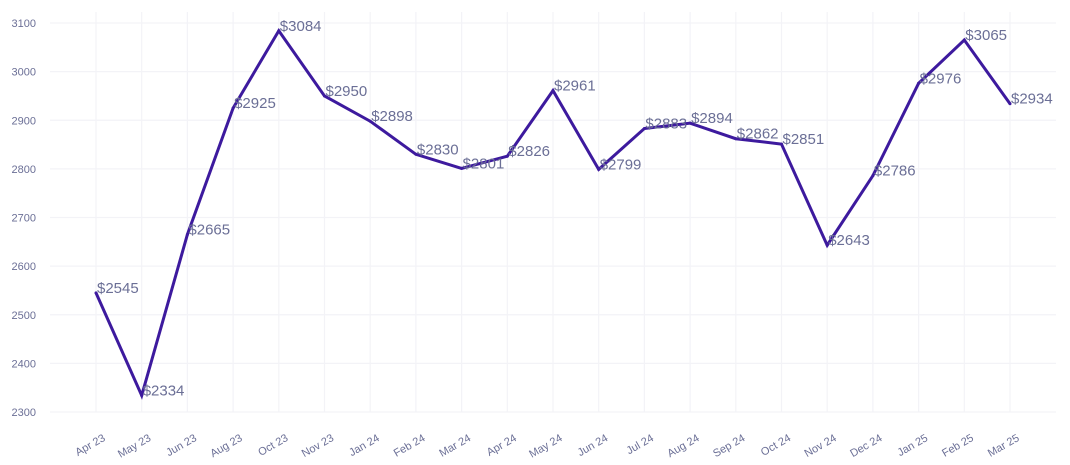 The width and height of the screenshot is (1070, 465). I want to click on x-tick-label: Nov 23, so click(318, 446).